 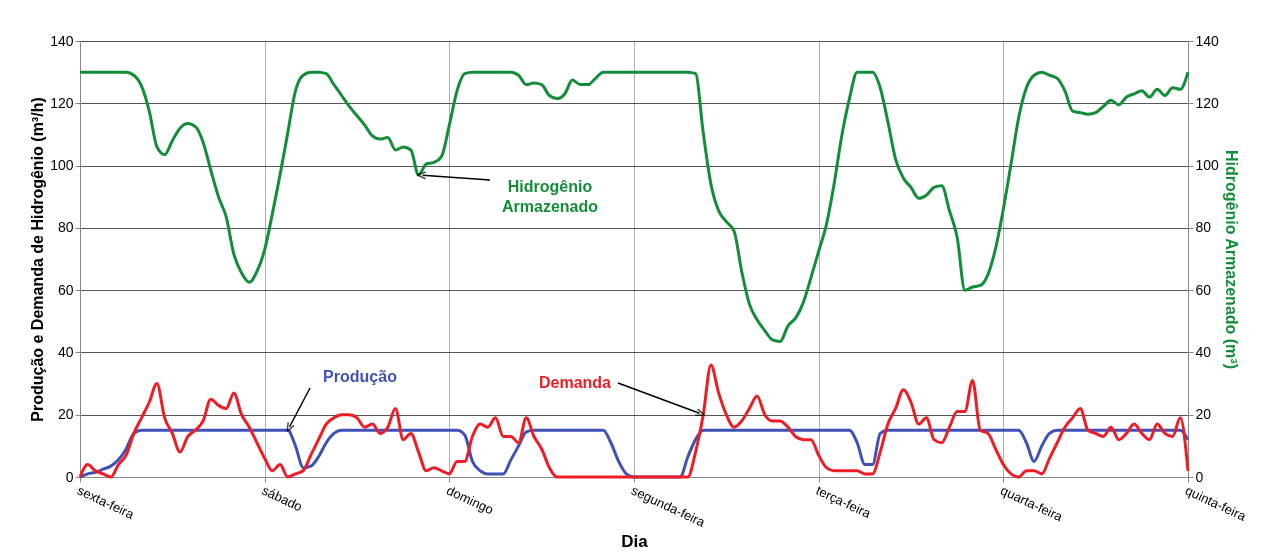 I want to click on series-label: Demanda, so click(x=575, y=382).